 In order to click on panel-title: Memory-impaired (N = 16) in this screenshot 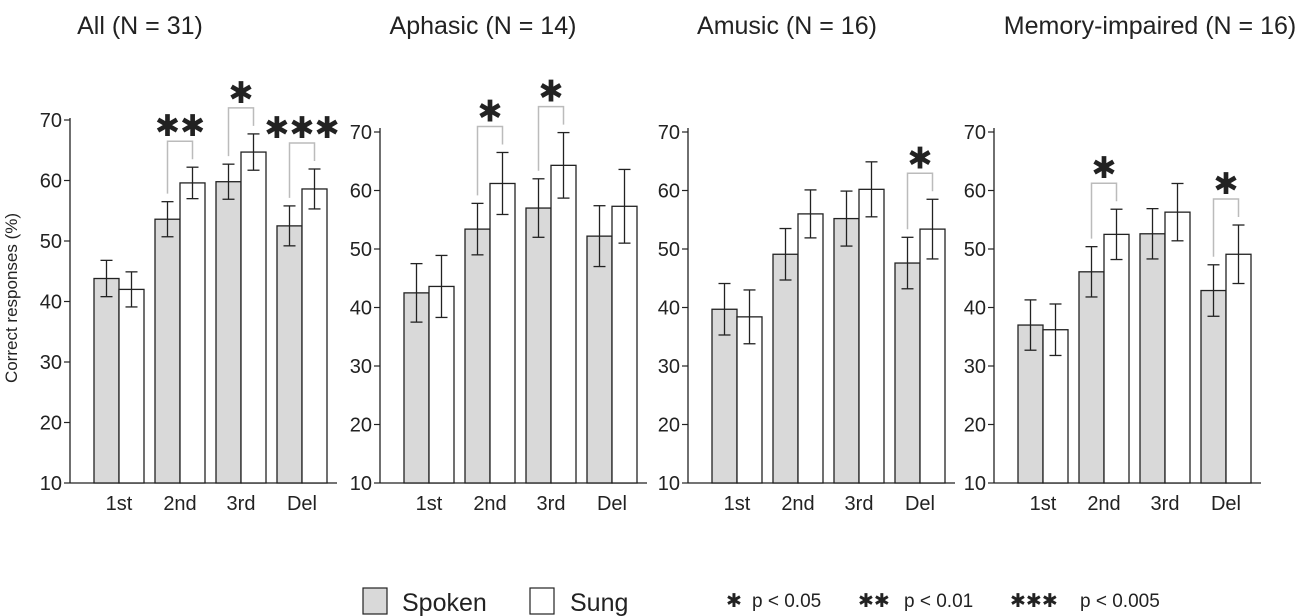, I will do `click(1150, 26)`.